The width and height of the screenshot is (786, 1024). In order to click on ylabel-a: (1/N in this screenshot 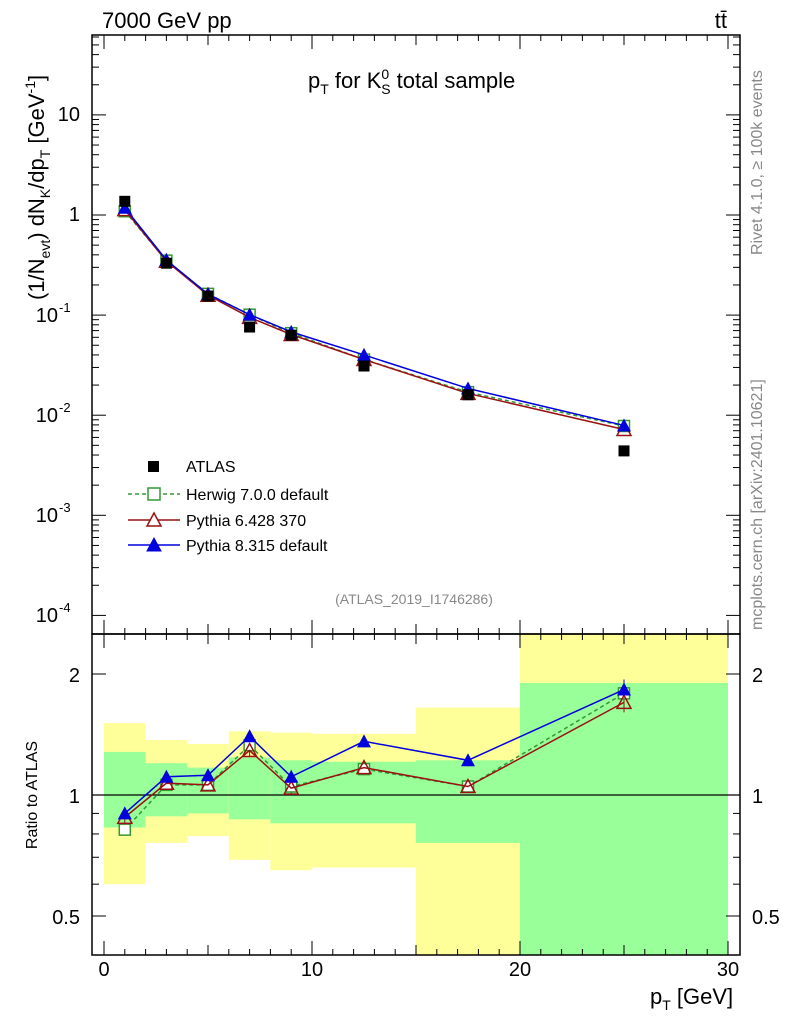, I will do `click(36, 279)`.